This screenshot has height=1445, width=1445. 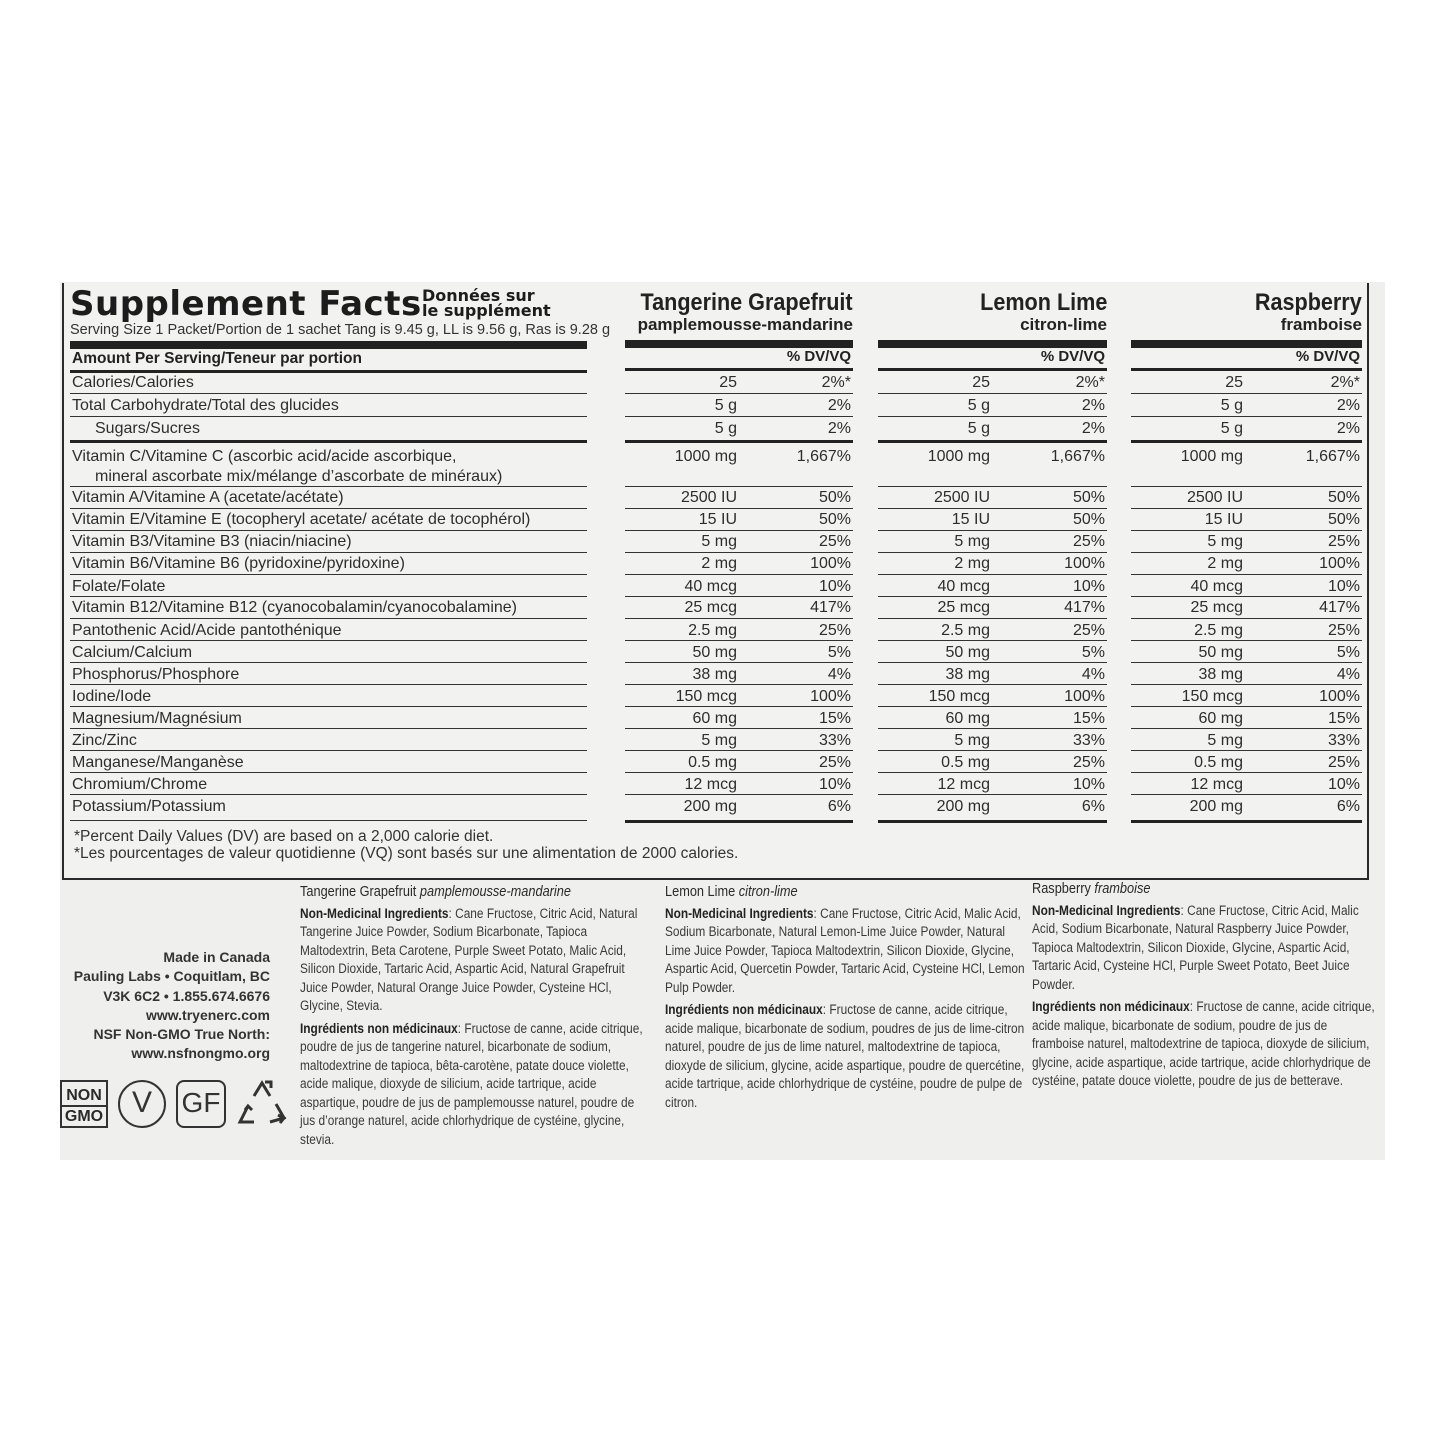 What do you see at coordinates (158, 762) in the screenshot?
I see `nutrient-label: Manganese/Manganèse` at bounding box center [158, 762].